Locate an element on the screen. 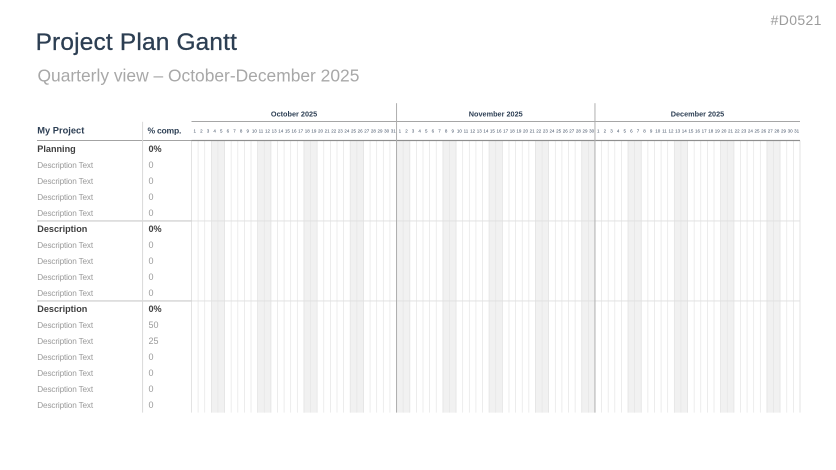 This screenshot has height=470, width=836. svg-text: December 2025 is located at coordinates (698, 114).